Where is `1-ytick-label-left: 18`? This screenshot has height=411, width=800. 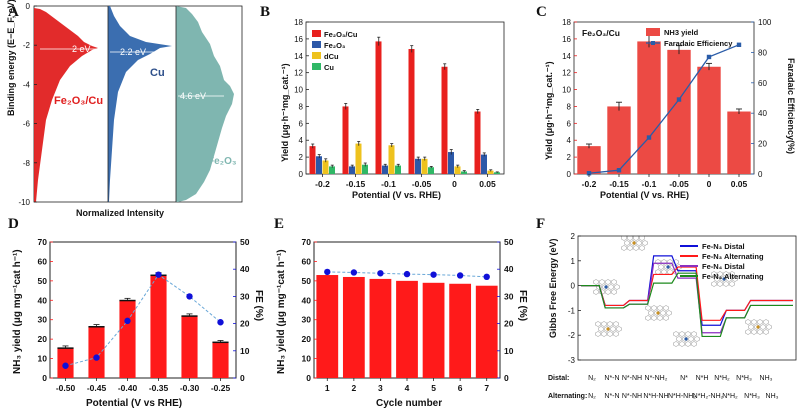
1-ytick-label-left: 18 is located at coordinates (298, 22).